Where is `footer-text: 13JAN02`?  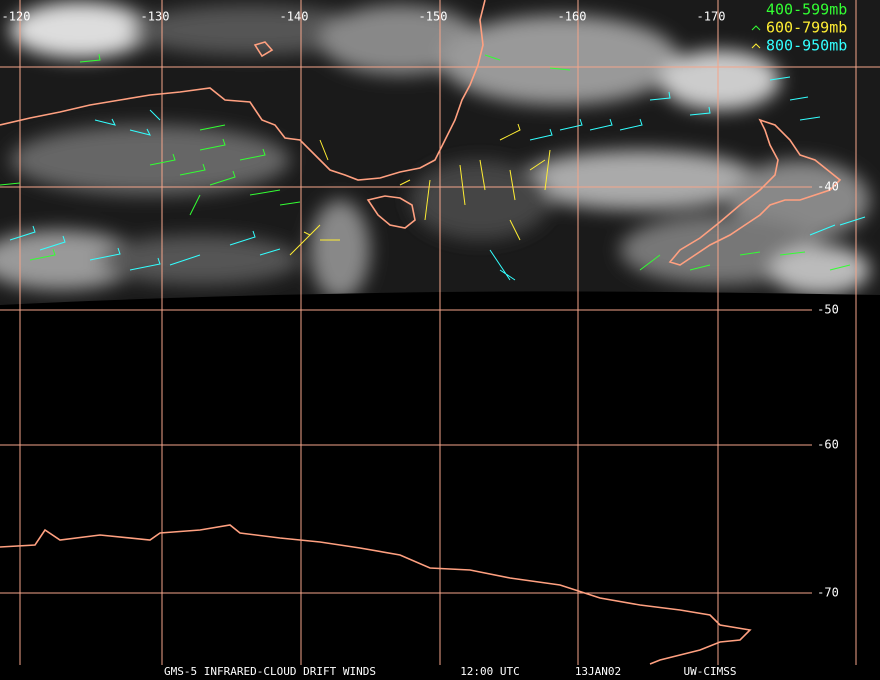 footer-text: 13JAN02 is located at coordinates (598, 671).